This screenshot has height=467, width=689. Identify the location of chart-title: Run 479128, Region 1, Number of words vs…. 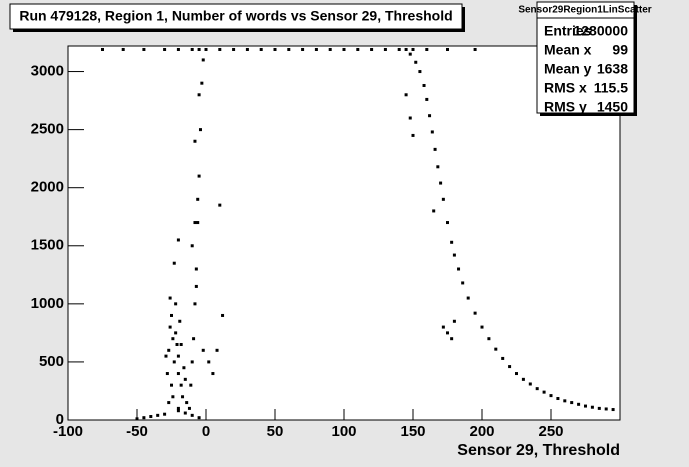
(235, 16).